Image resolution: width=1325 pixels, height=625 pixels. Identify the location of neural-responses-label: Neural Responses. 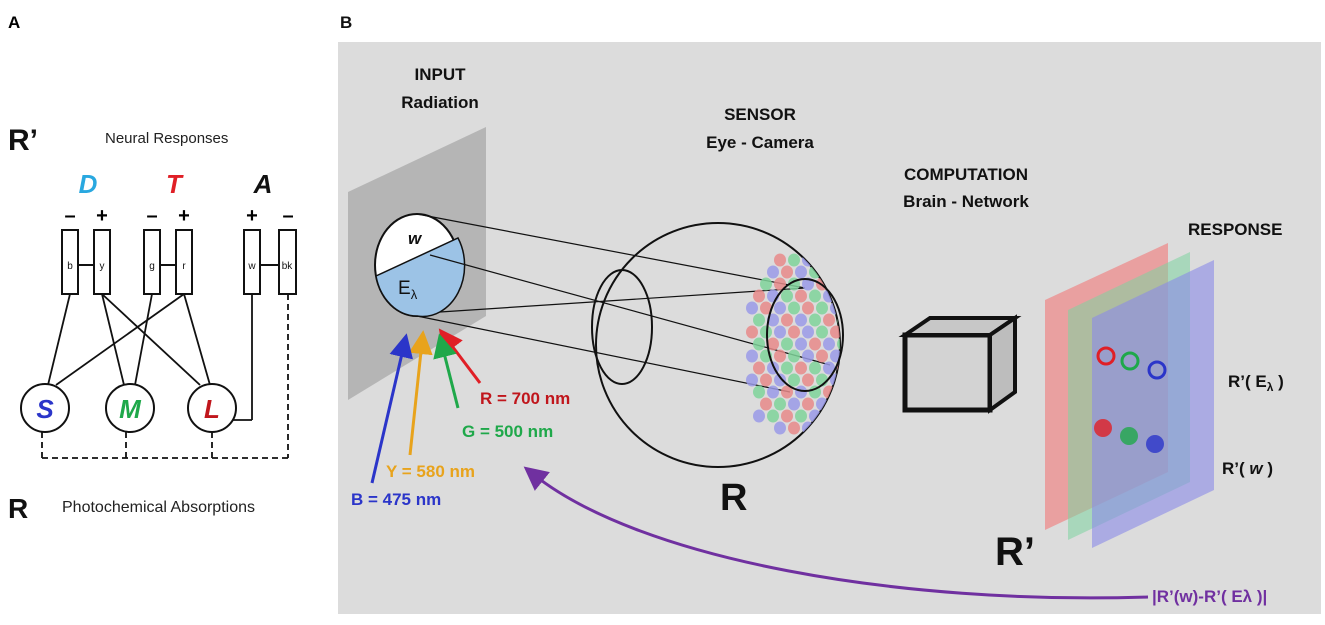
(166, 138).